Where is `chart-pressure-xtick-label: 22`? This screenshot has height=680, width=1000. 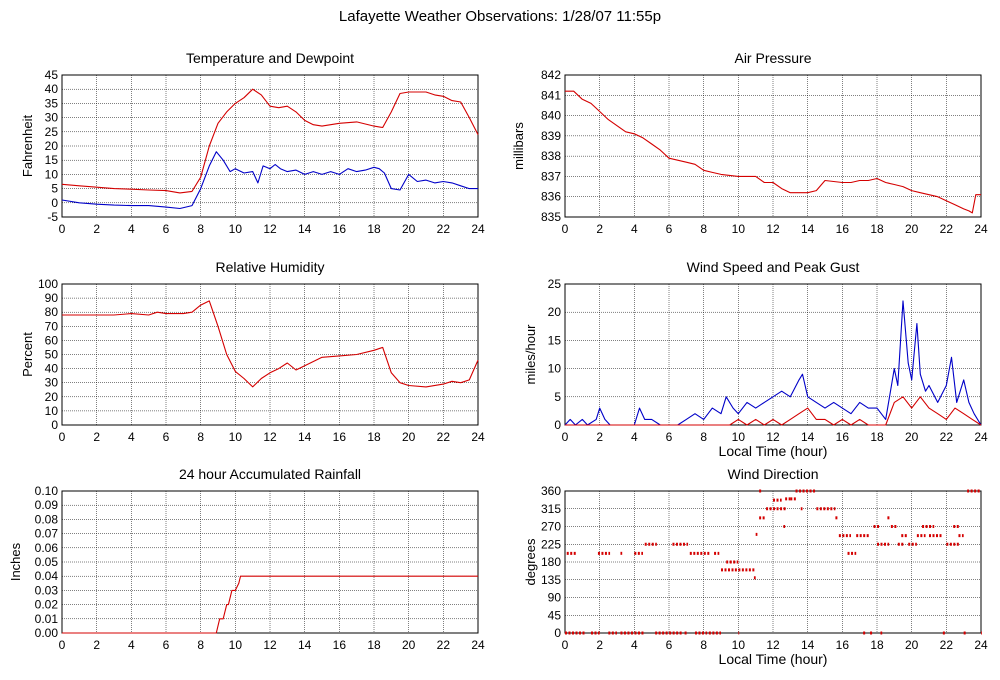 chart-pressure-xtick-label: 22 is located at coordinates (947, 229).